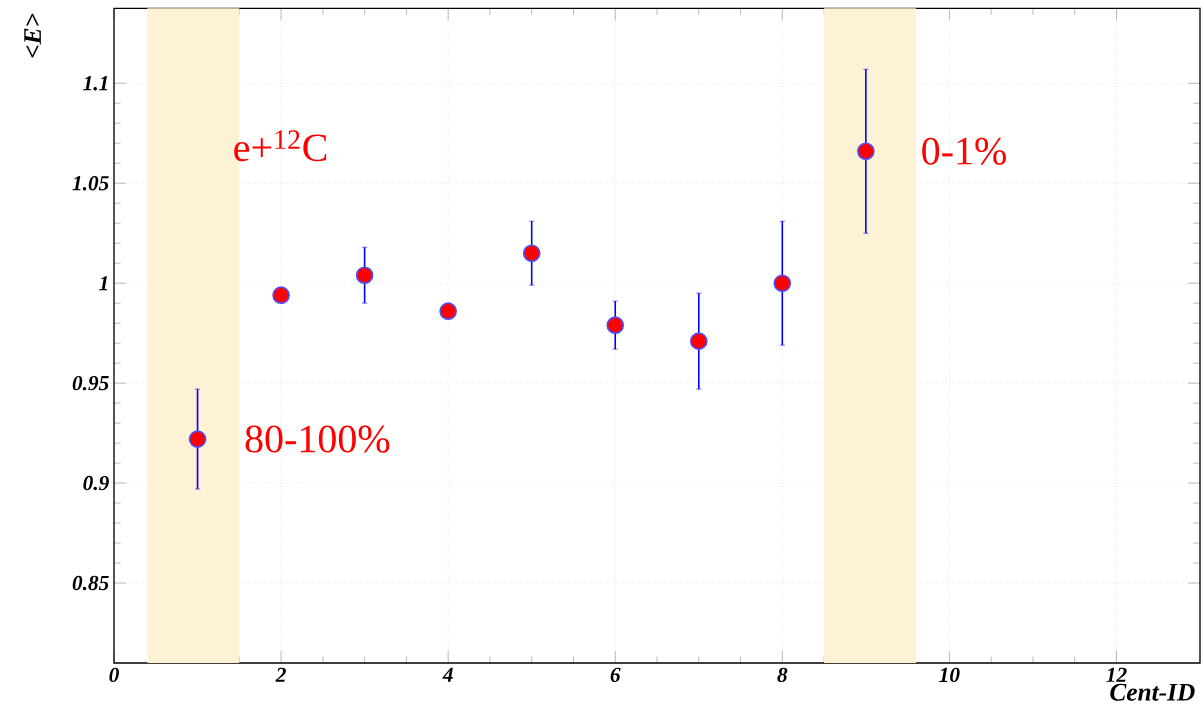 The height and width of the screenshot is (721, 1204). I want to click on x-tick-label: 4, so click(447, 674).